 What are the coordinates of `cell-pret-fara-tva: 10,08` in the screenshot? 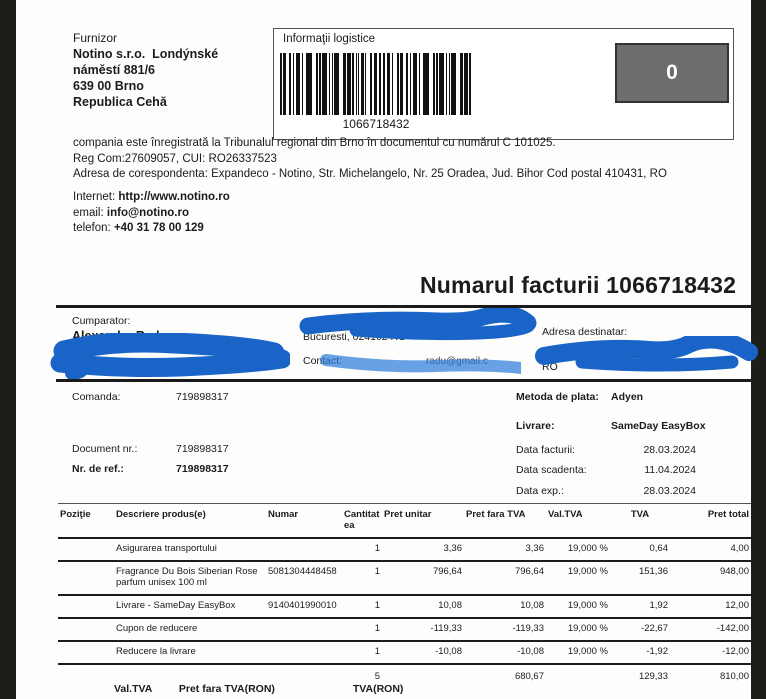 It's located at (505, 607).